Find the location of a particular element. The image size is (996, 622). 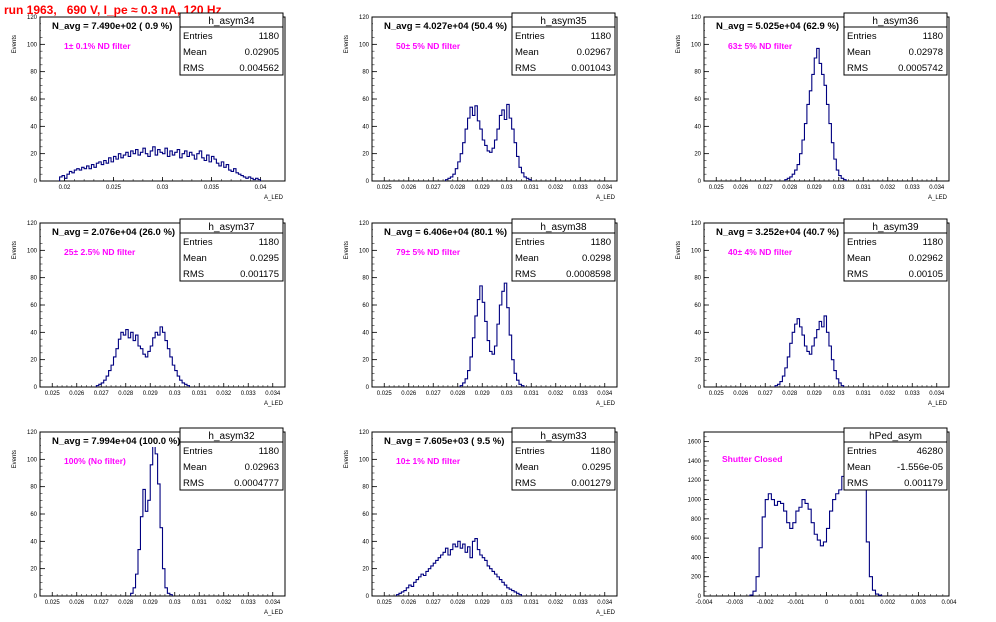

navg-box: N_avg = 6.406e+04 (80.1 %) is located at coordinates (457, 231).